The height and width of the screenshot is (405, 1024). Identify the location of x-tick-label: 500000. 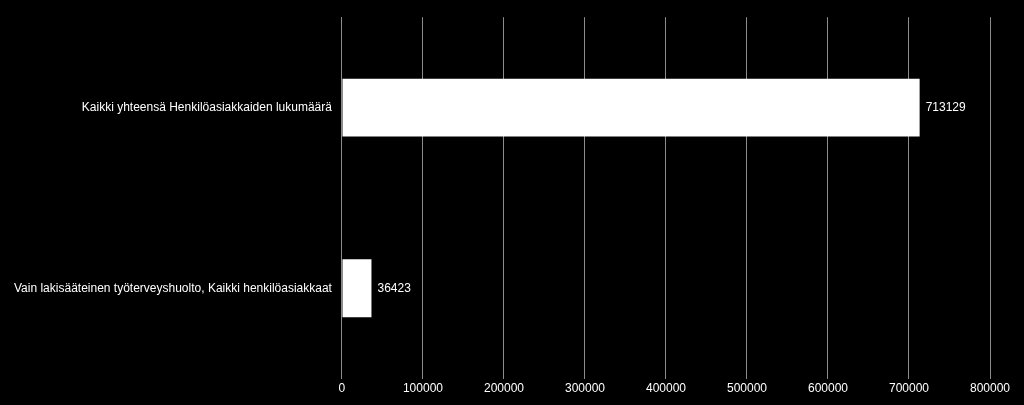
(747, 388).